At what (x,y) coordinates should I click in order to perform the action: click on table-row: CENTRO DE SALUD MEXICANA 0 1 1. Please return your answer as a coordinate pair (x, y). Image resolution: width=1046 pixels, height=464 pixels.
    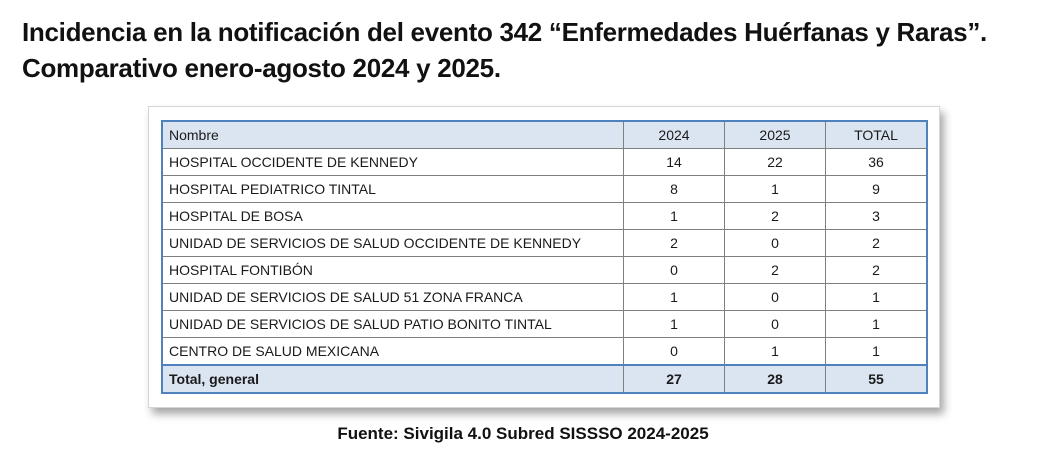
    Looking at the image, I should click on (544, 351).